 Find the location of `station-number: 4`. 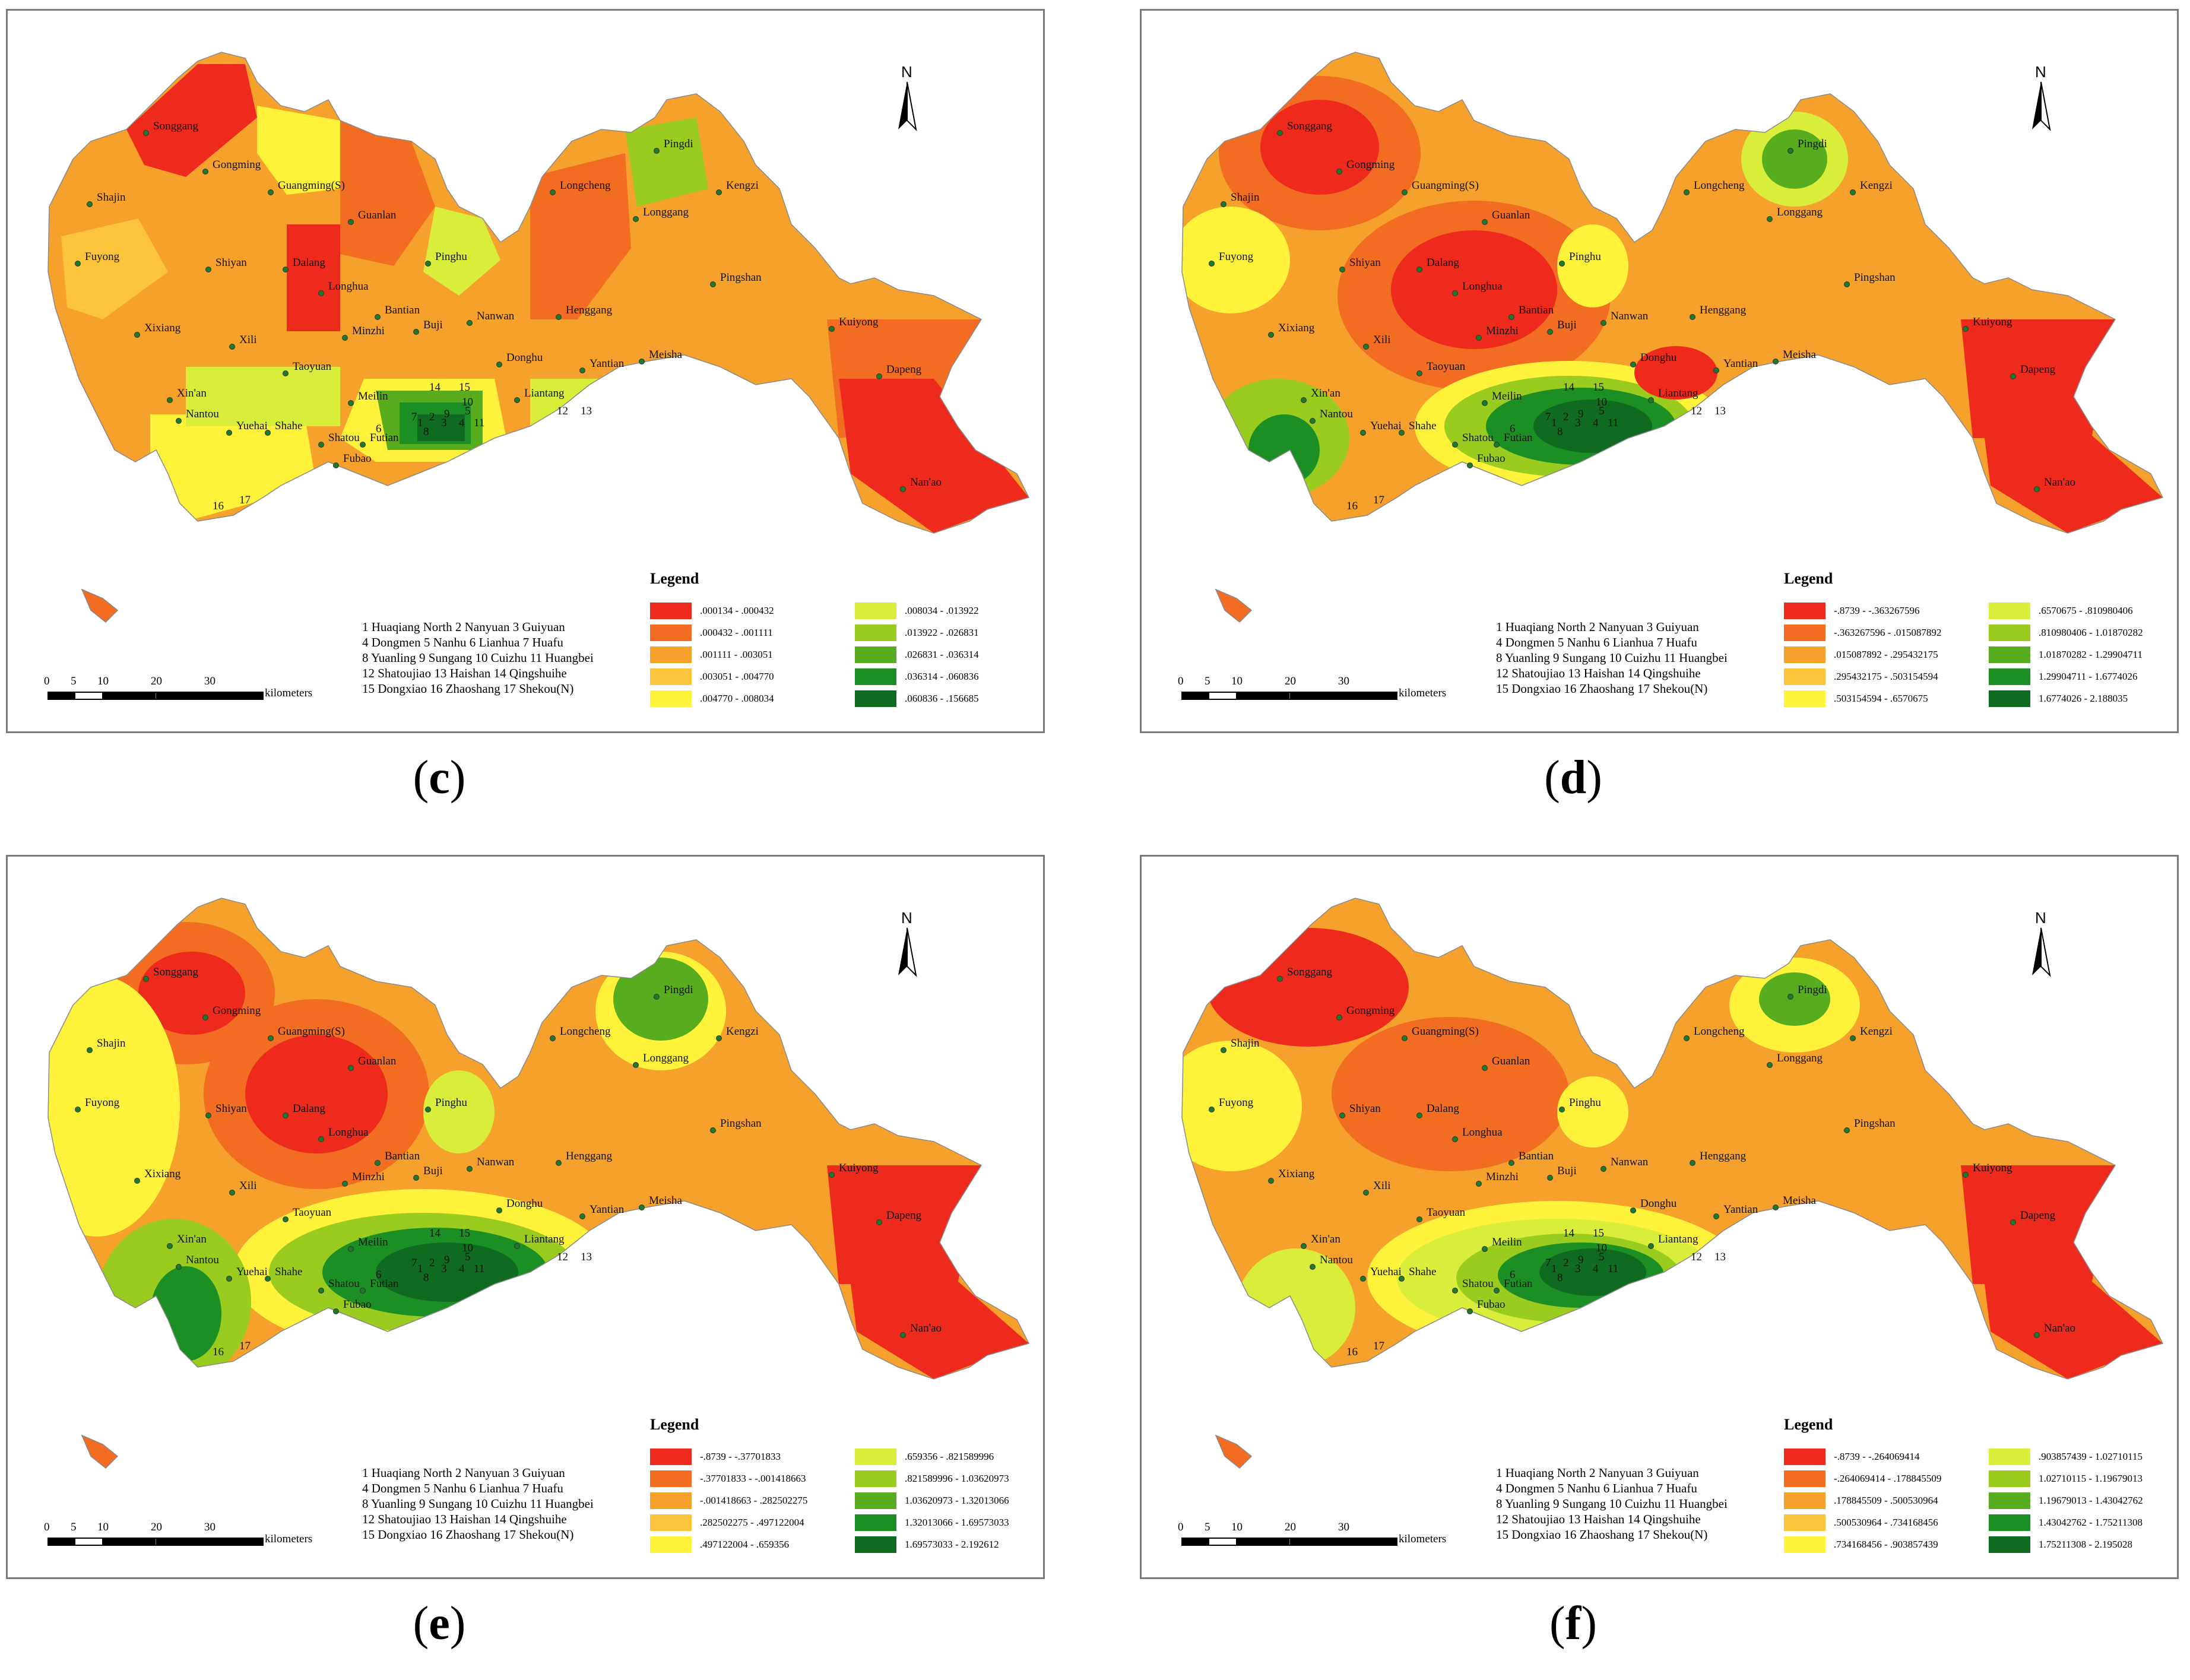

station-number: 4 is located at coordinates (1596, 423).